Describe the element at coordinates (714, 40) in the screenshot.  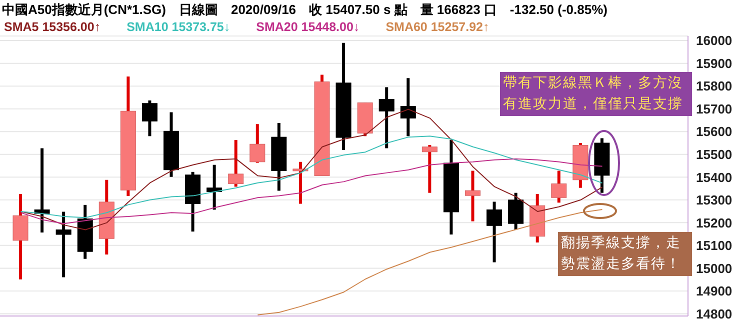
I see `y-tick-label: 16000` at that location.